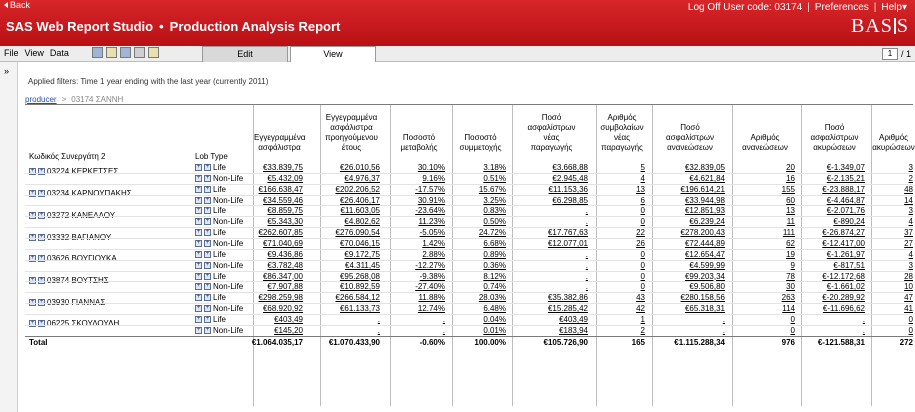  What do you see at coordinates (790, 287) in the screenshot?
I see `table-cell: 30` at bounding box center [790, 287].